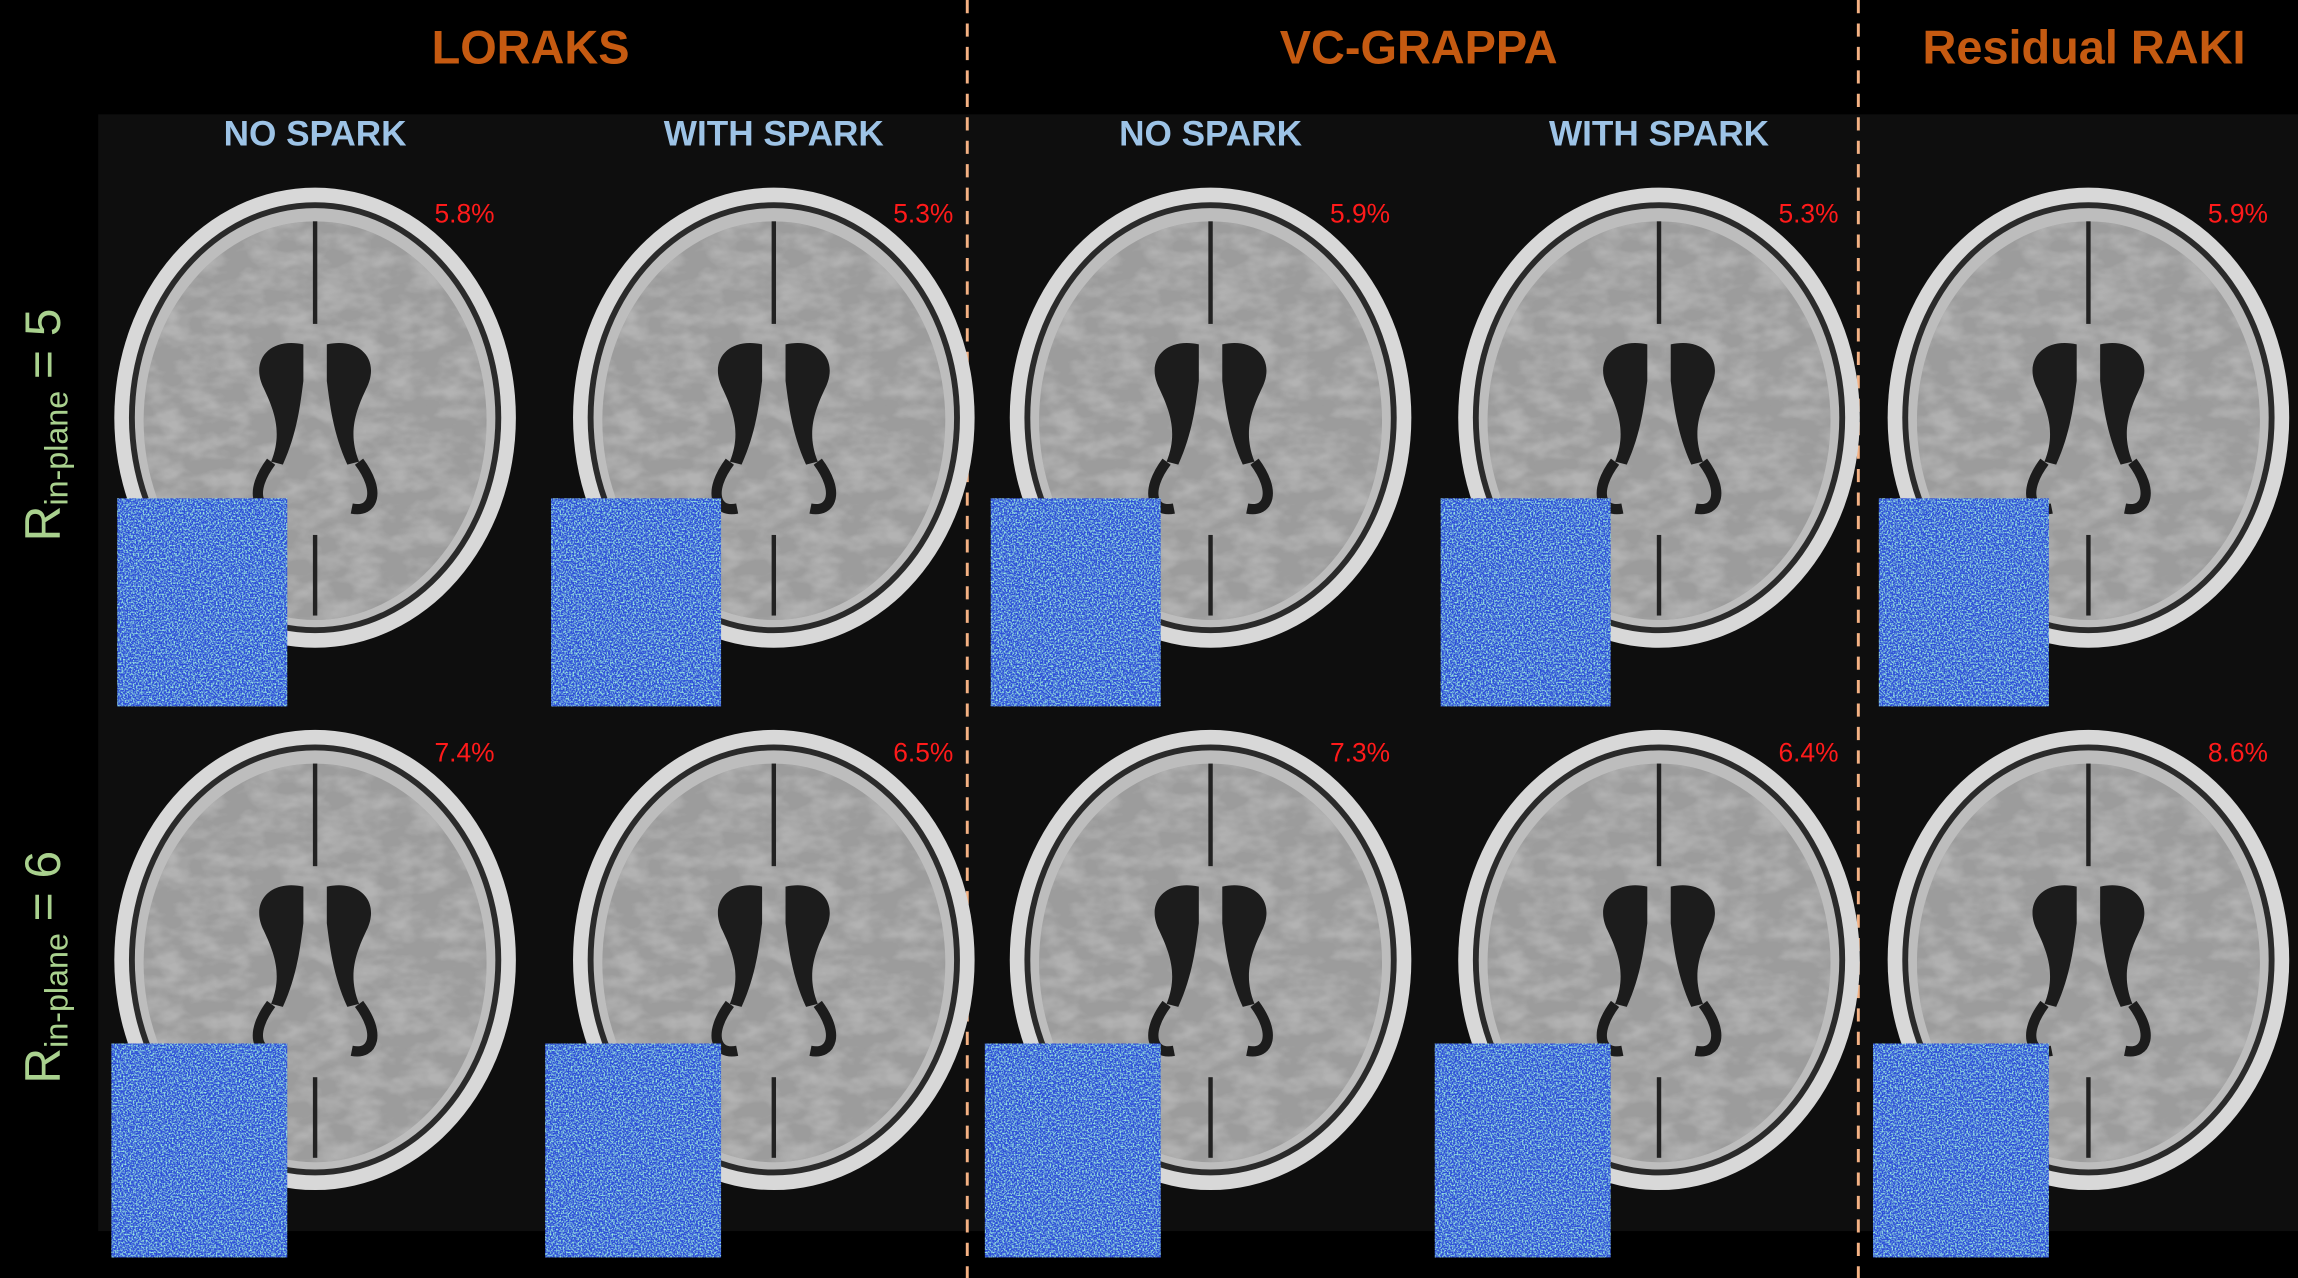  What do you see at coordinates (2084, 48) in the screenshot?
I see `method-title: Residual RAKI` at bounding box center [2084, 48].